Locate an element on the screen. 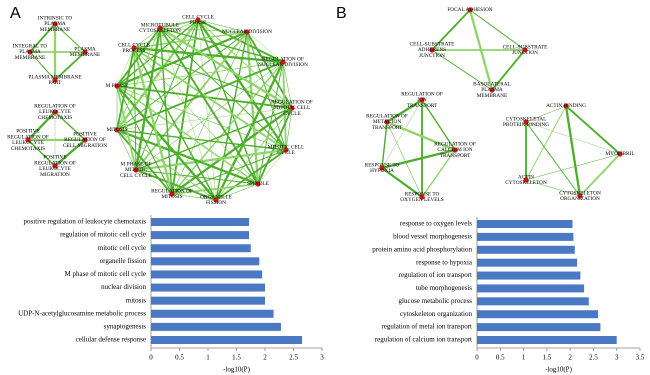 This screenshot has height=375, width=650. node-label: ORGANIZATION is located at coordinates (580, 199).